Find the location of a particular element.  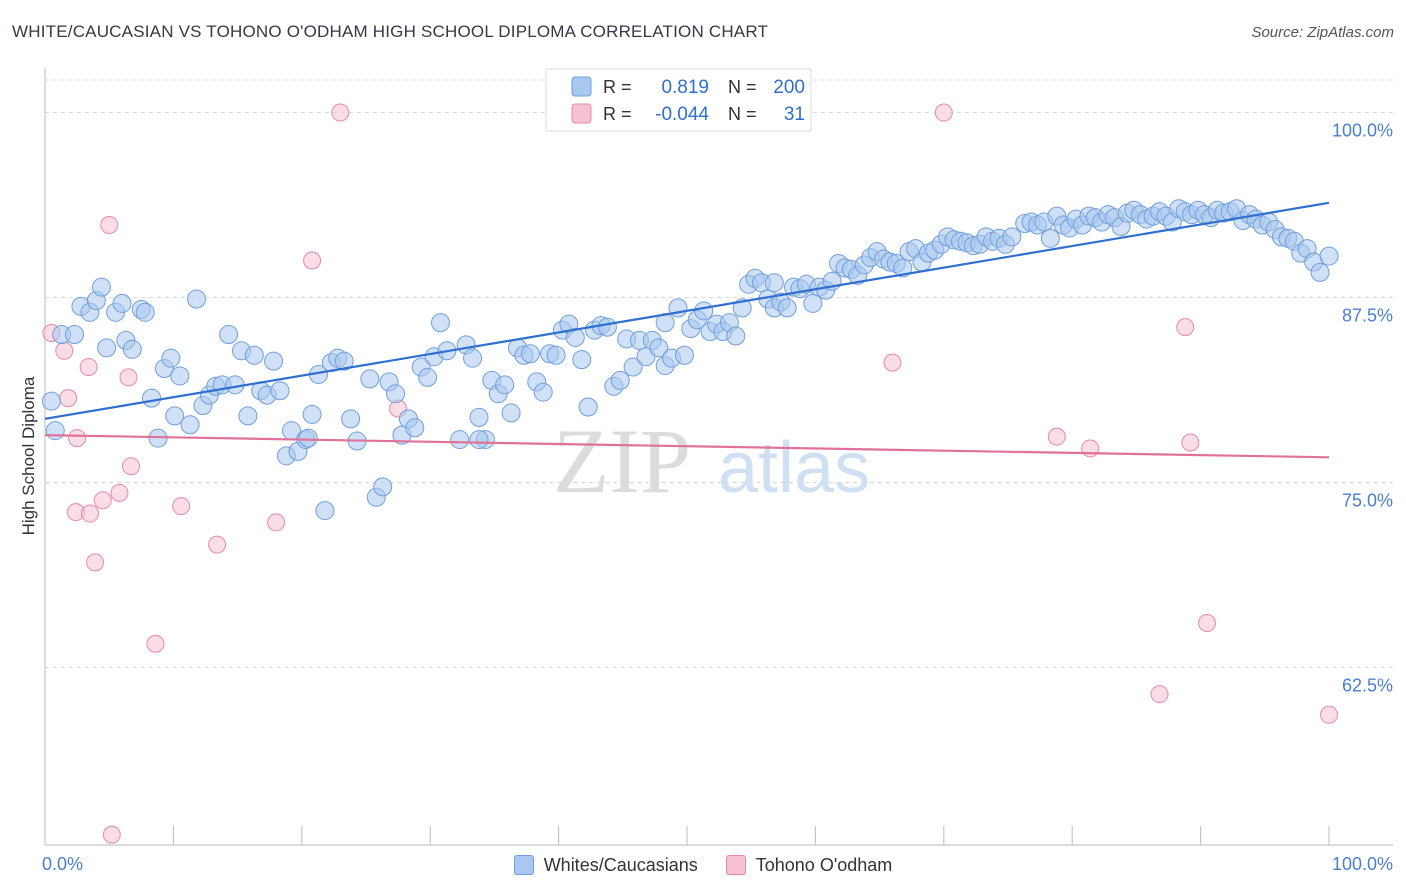

legend-n-value-2: 31 is located at coordinates (794, 114).